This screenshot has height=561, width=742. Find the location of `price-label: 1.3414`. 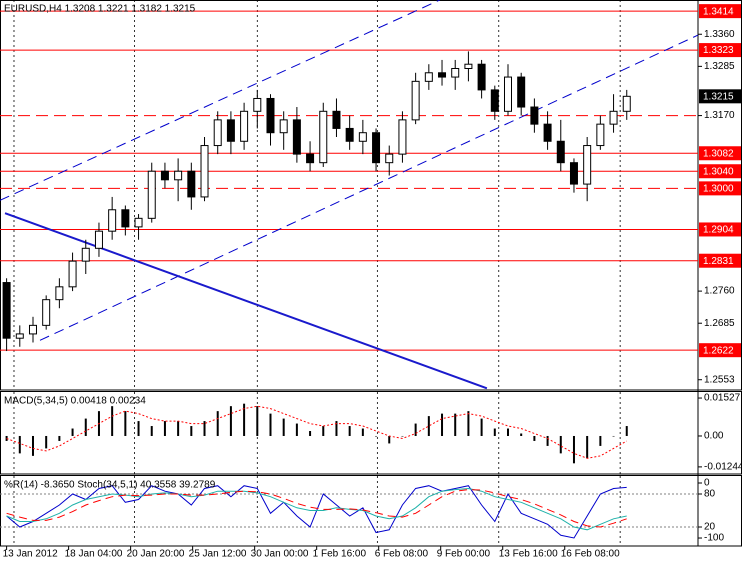

price-label: 1.3414 is located at coordinates (718, 11).